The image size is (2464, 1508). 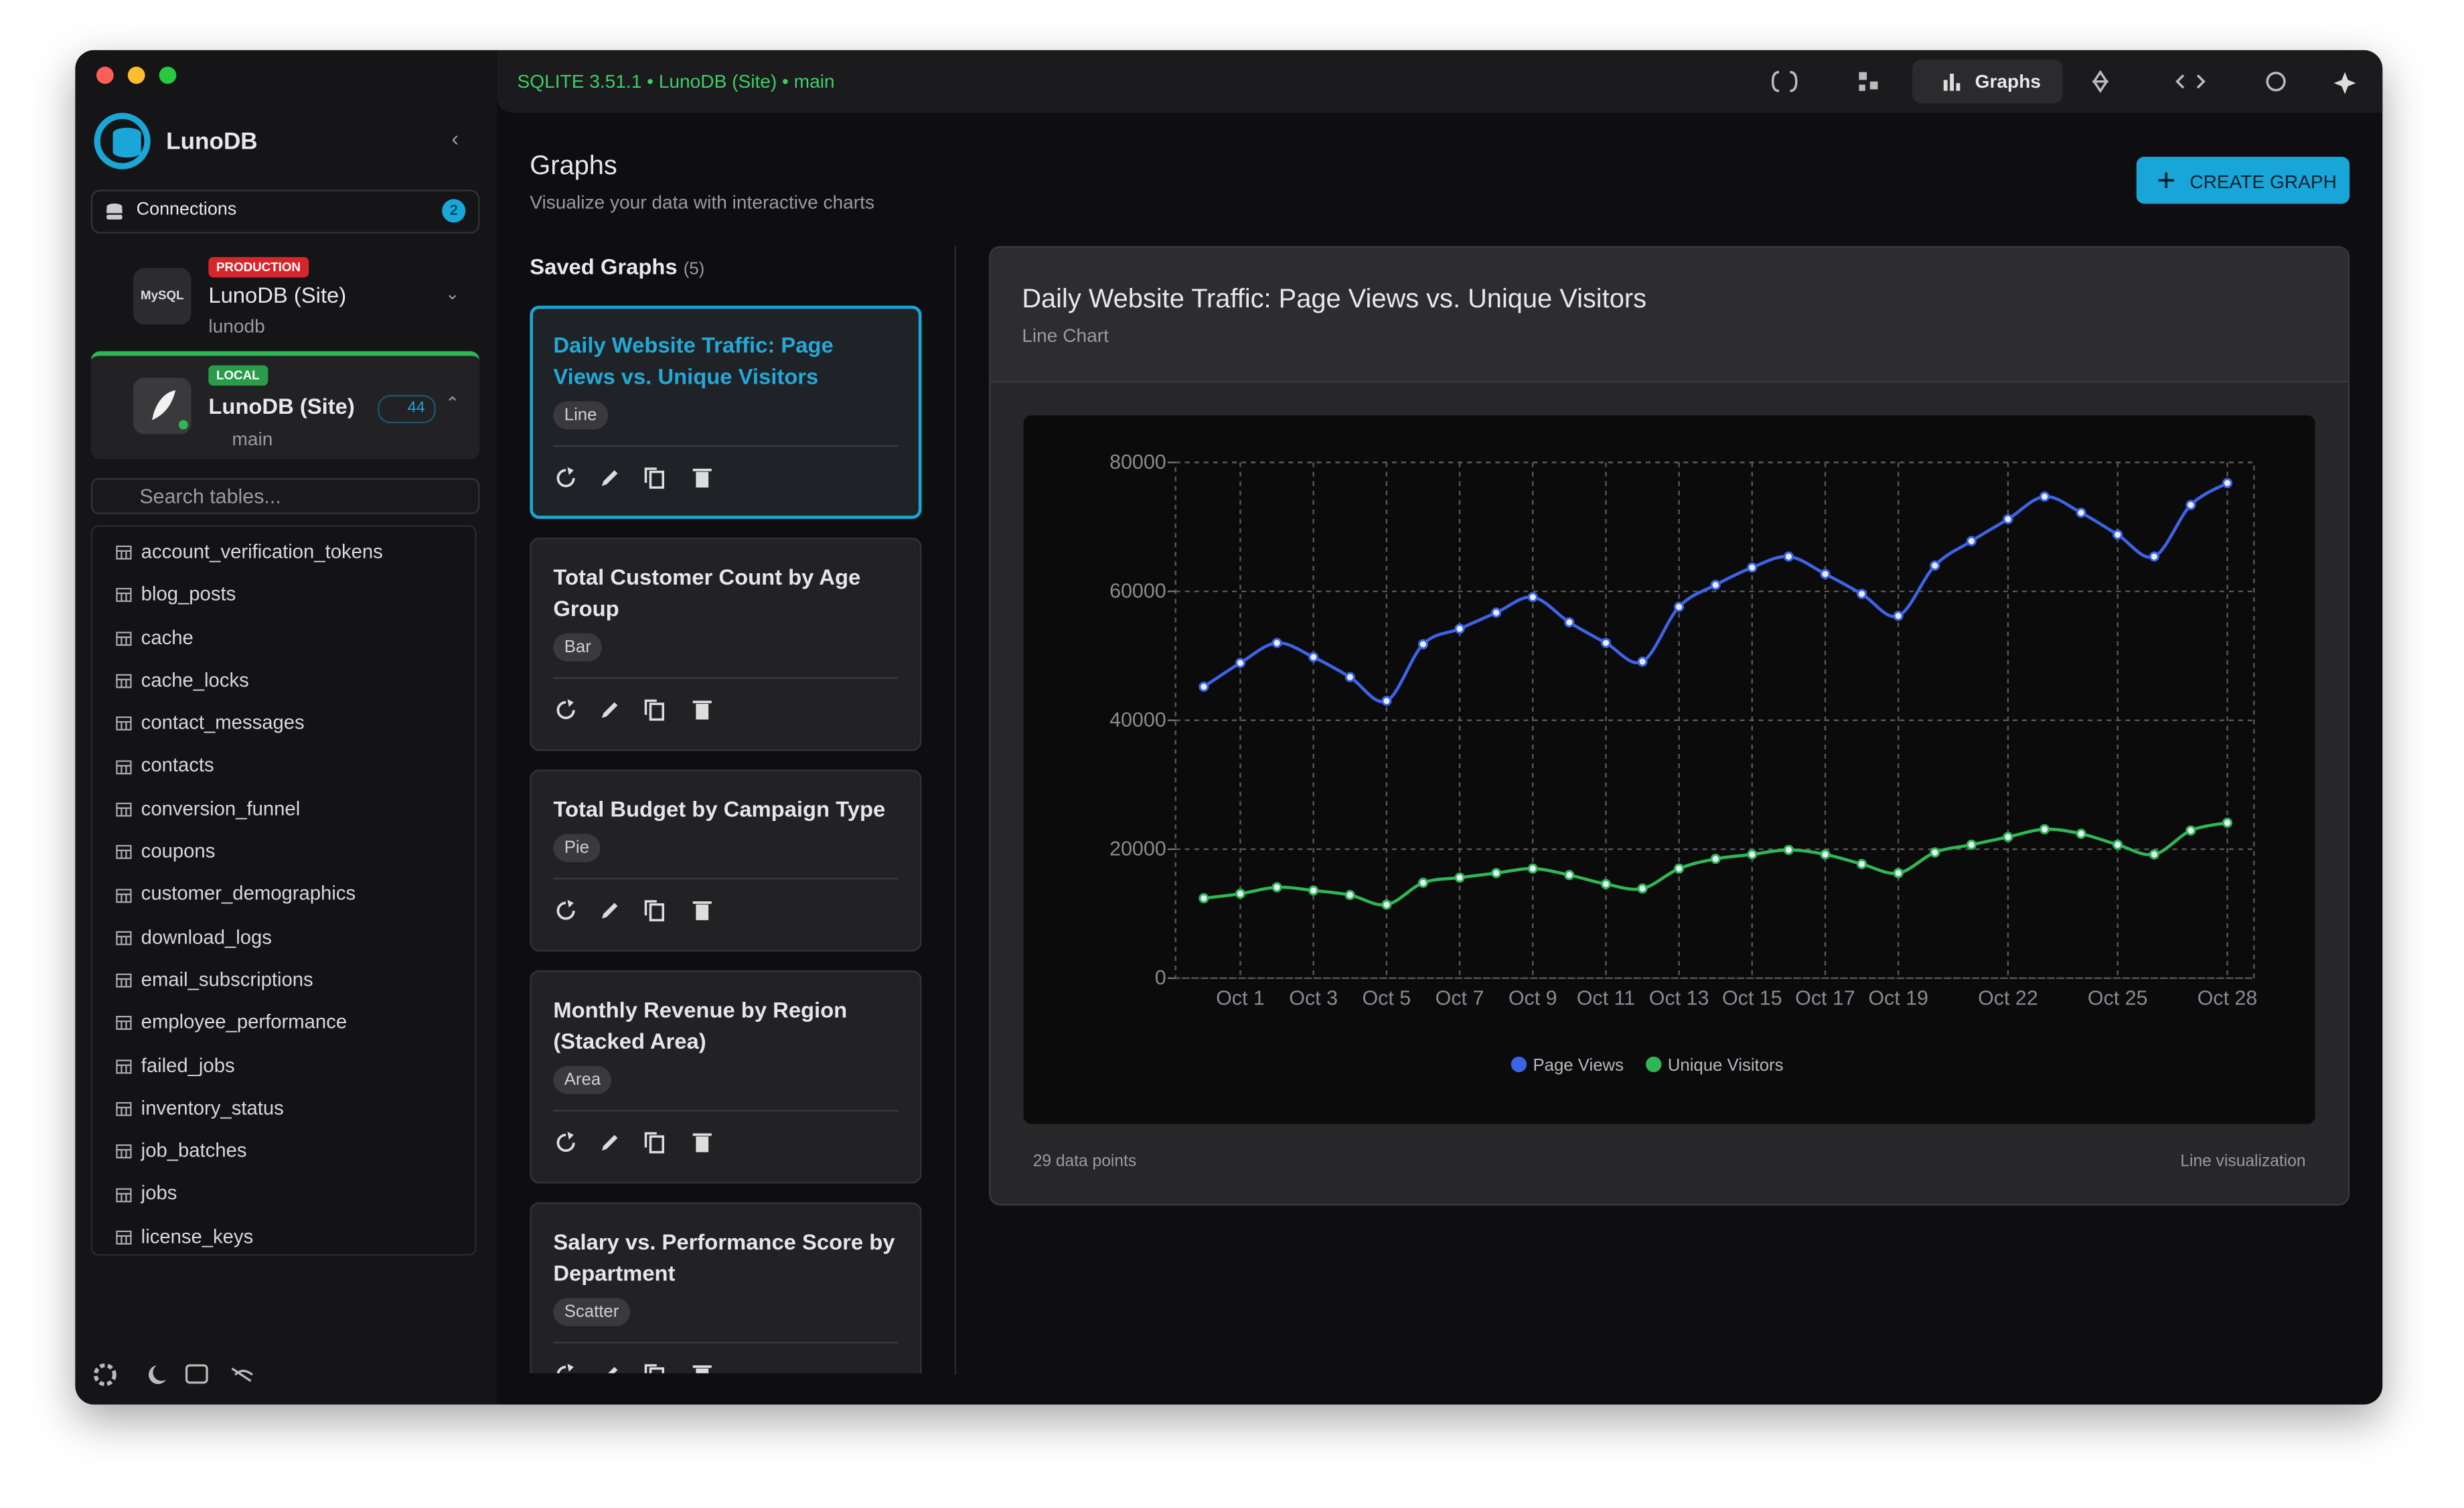 What do you see at coordinates (283, 981) in the screenshot?
I see `table-item: email_subscriptions` at bounding box center [283, 981].